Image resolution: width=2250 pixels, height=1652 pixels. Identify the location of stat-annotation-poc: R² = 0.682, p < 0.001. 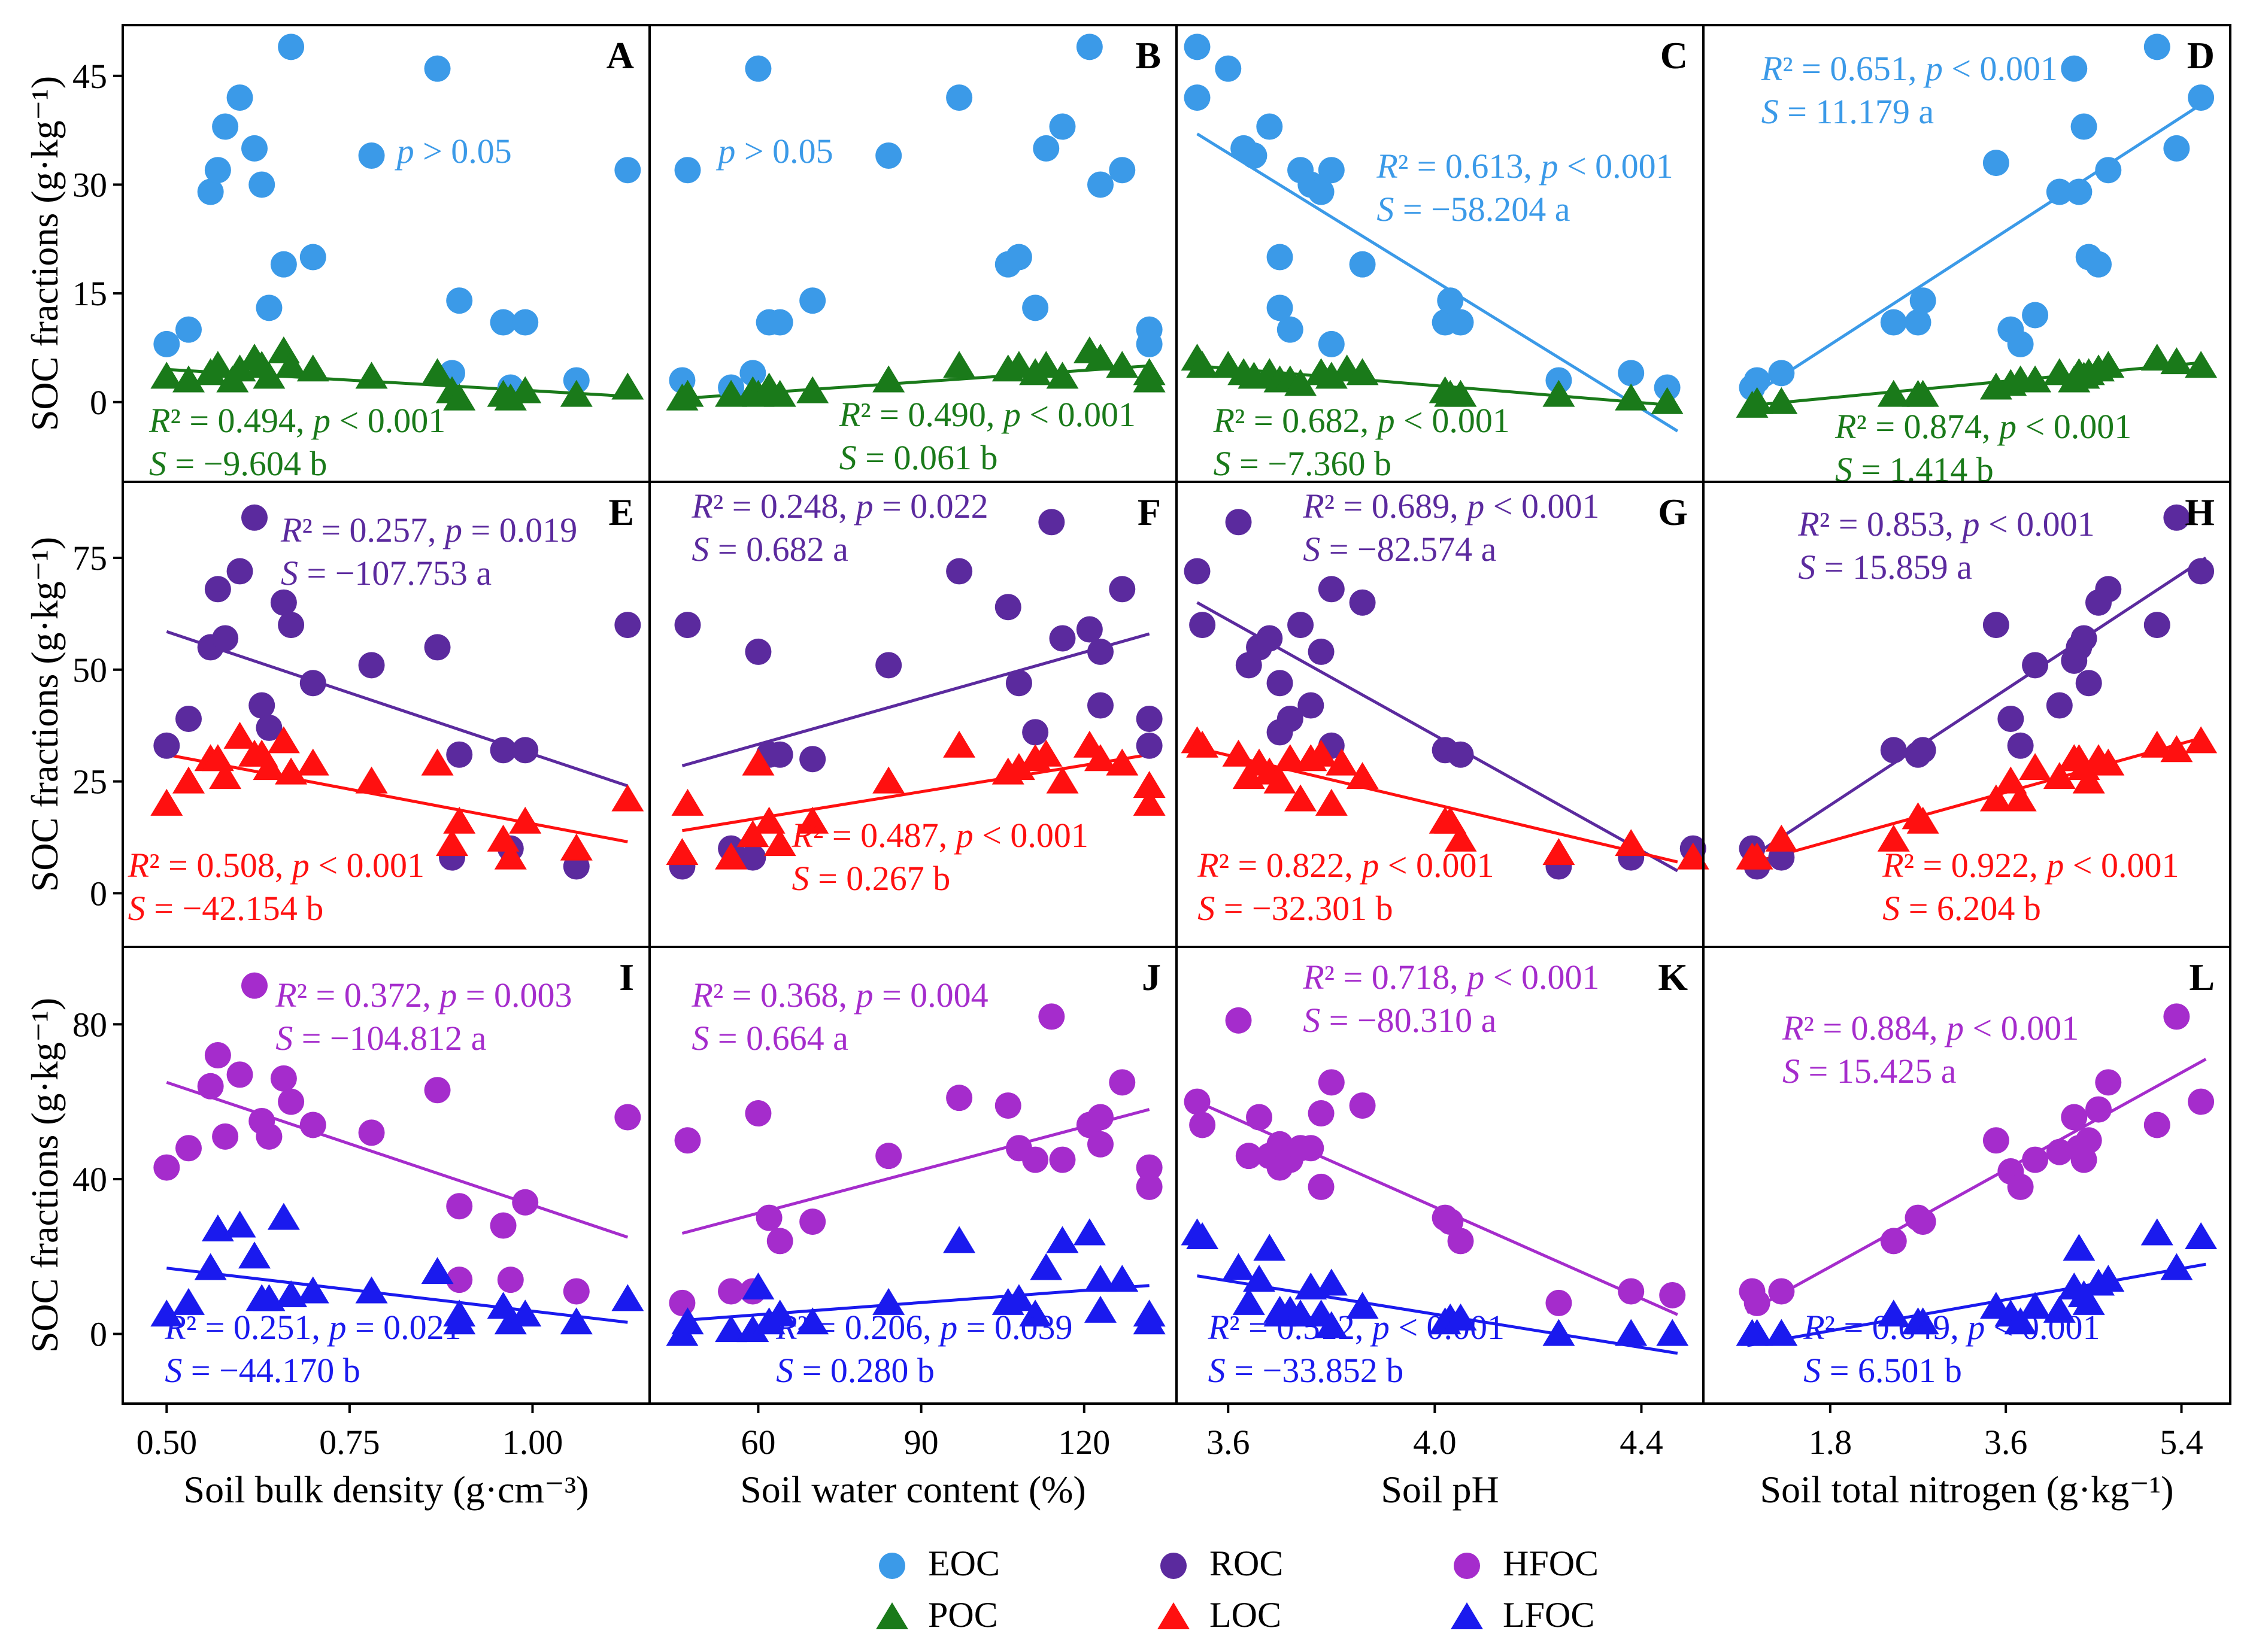
(1361, 420).